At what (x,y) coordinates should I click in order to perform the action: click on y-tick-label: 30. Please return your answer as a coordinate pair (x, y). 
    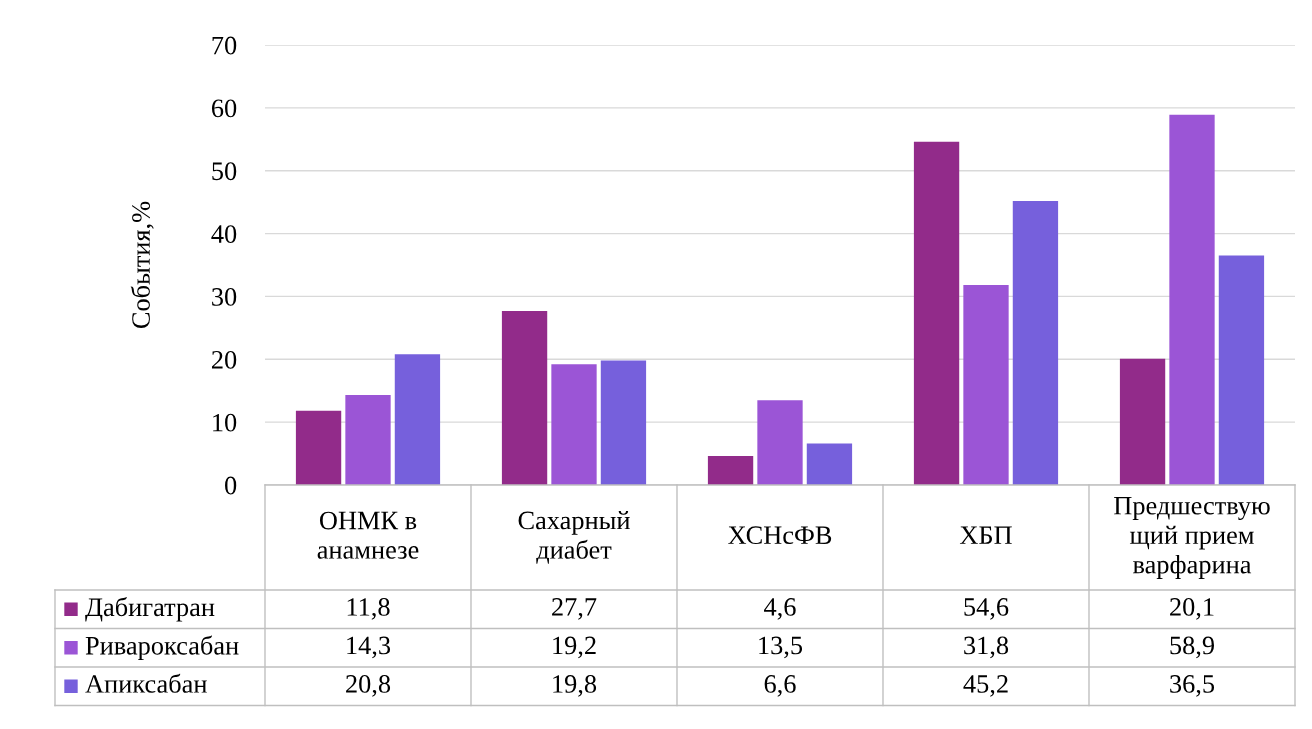
    Looking at the image, I should click on (224, 297).